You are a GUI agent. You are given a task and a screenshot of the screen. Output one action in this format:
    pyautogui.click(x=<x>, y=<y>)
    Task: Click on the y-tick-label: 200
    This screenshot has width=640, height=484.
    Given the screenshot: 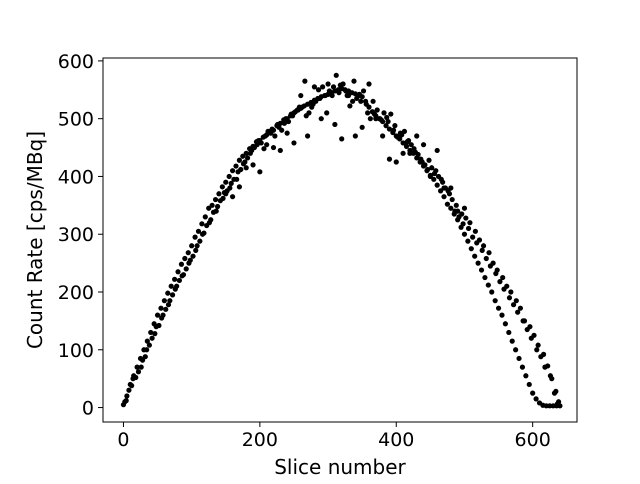 What is the action you would take?
    pyautogui.click(x=76, y=293)
    